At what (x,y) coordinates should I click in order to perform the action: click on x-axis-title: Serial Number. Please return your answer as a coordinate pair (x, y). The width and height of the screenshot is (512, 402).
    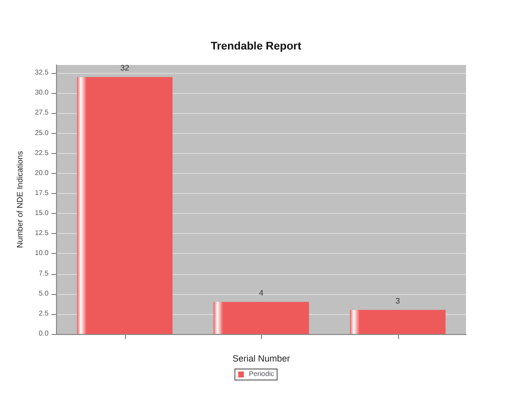
    Looking at the image, I should click on (261, 359).